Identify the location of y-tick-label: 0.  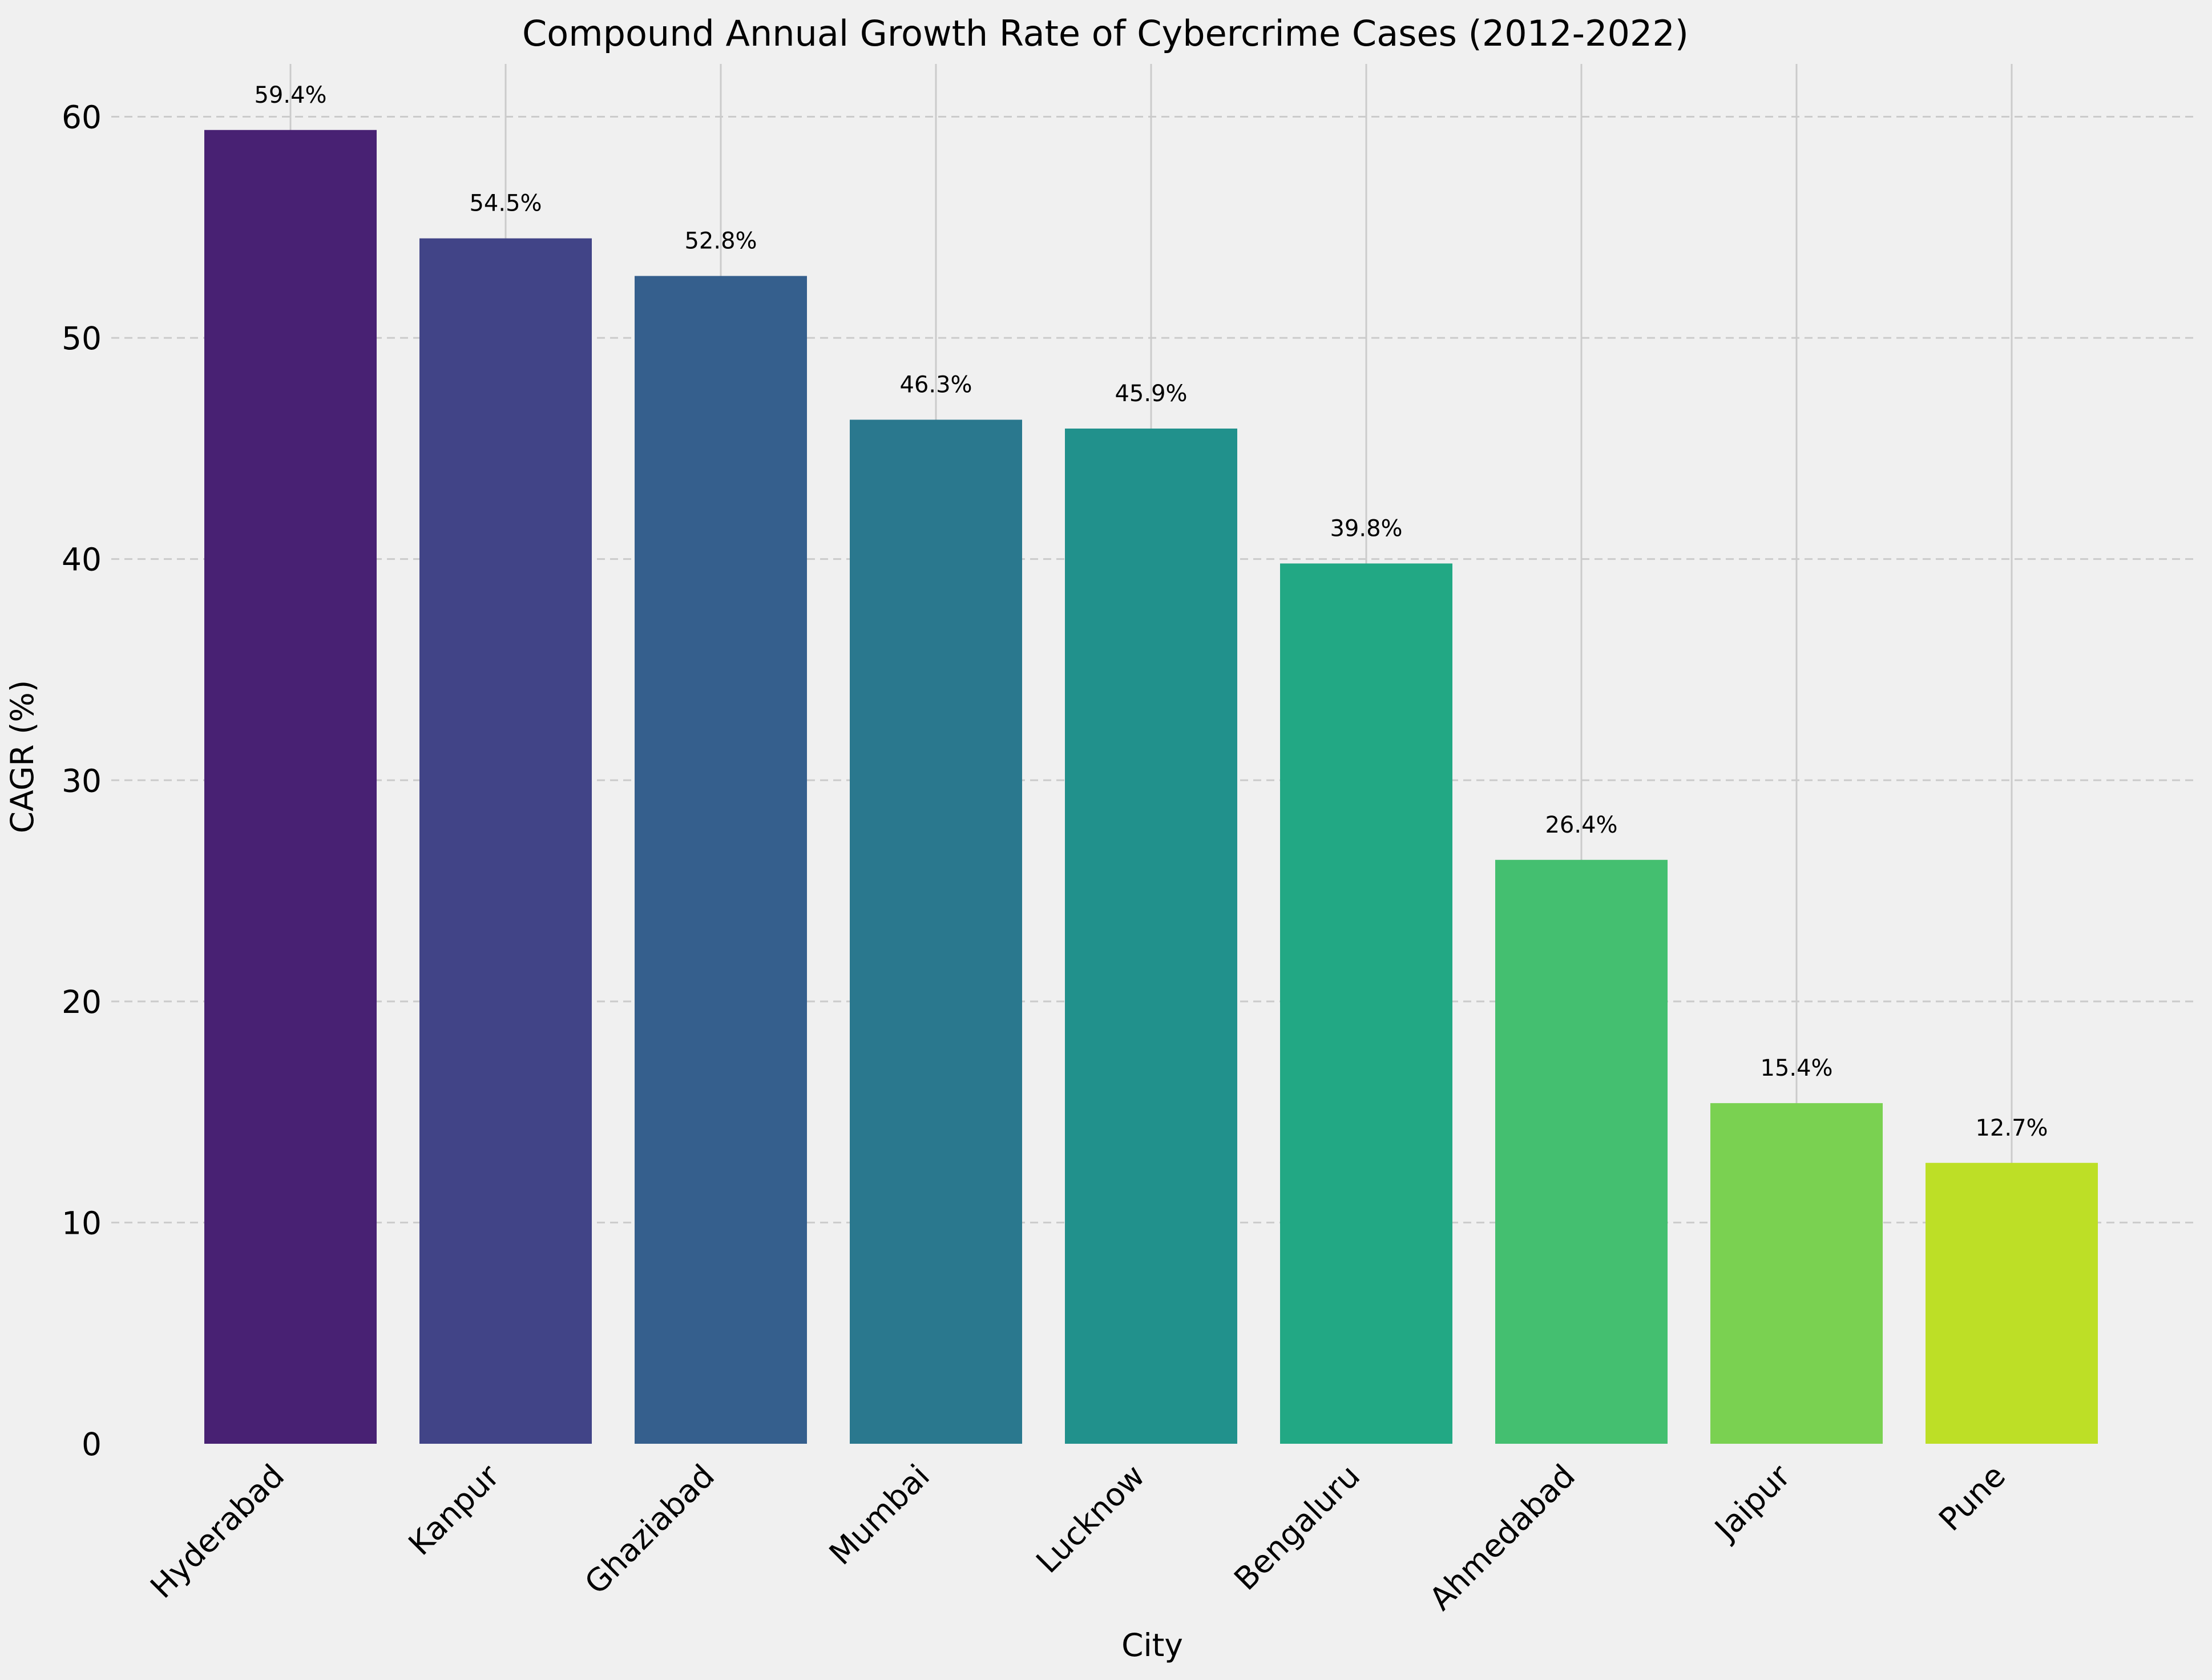
(92, 1444).